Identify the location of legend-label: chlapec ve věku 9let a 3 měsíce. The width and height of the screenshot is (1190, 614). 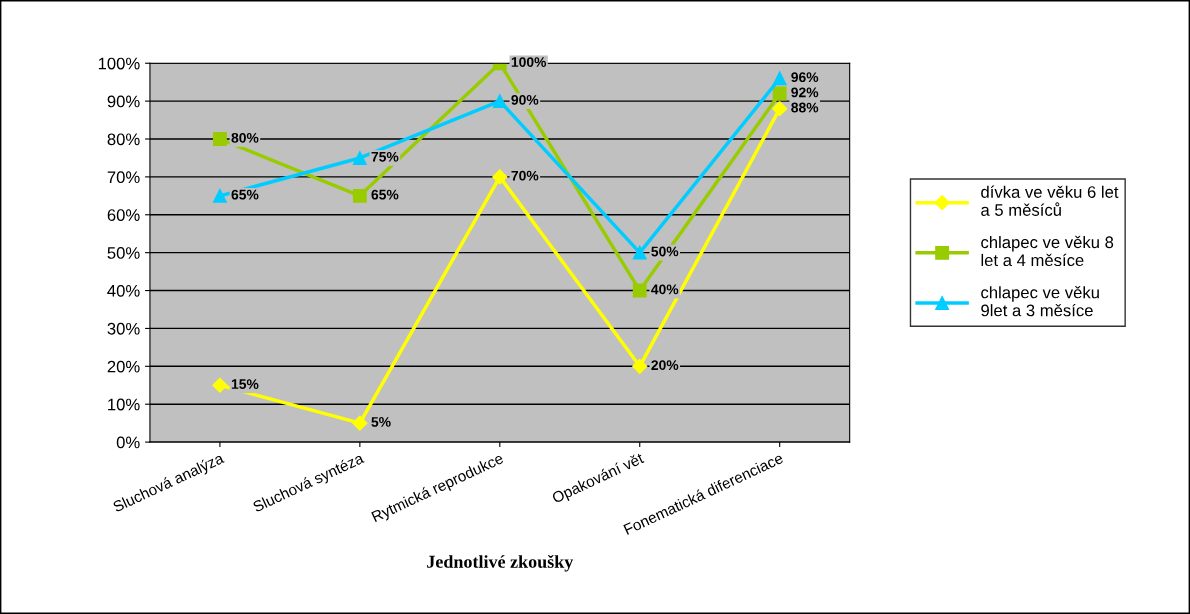
(1040, 301).